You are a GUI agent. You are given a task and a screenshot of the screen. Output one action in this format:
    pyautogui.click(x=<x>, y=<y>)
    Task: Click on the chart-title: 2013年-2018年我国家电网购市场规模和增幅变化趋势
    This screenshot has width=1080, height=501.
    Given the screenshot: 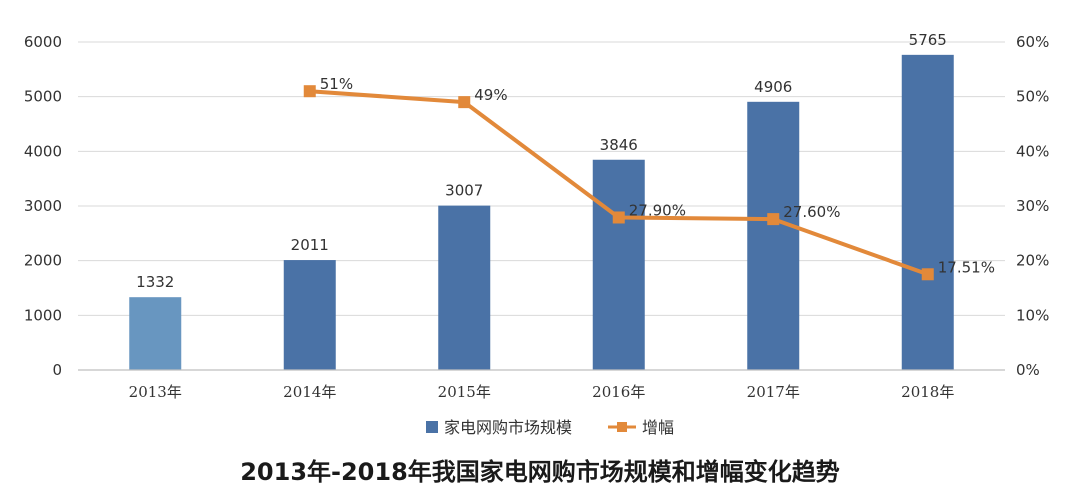 What is the action you would take?
    pyautogui.click(x=540, y=472)
    